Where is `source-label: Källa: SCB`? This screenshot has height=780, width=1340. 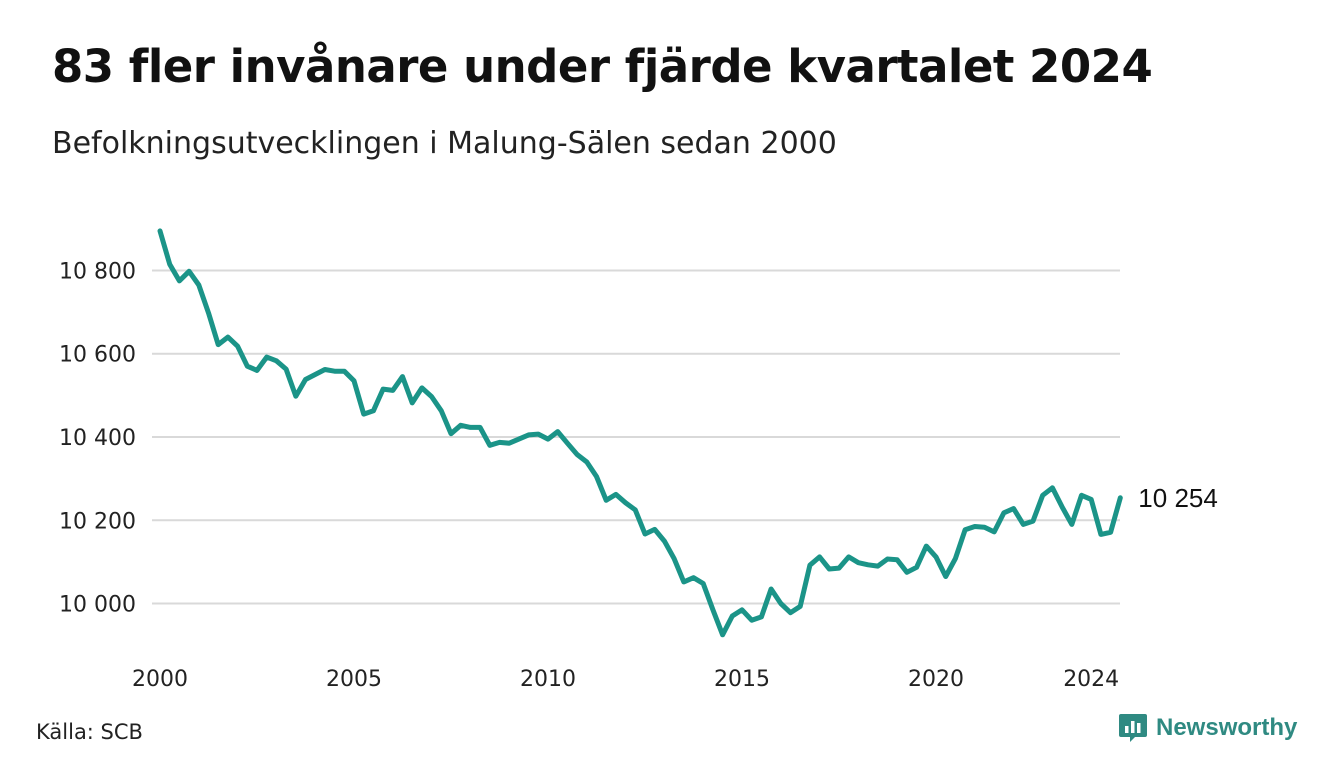
source-label: Källa: SCB is located at coordinates (89, 732).